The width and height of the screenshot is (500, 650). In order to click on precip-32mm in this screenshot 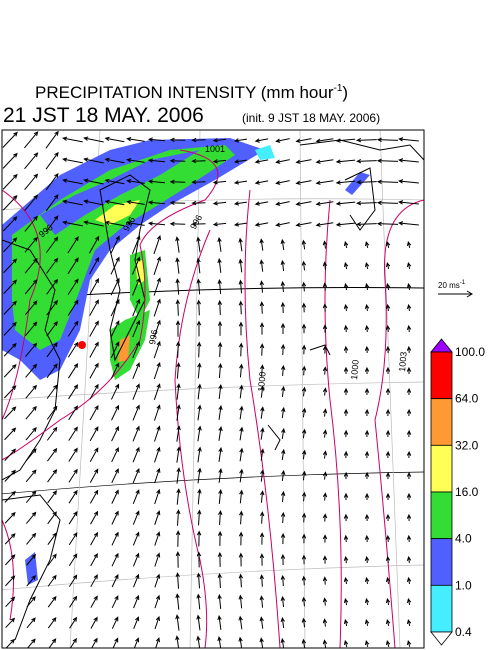, I will do `click(124, 348)`.